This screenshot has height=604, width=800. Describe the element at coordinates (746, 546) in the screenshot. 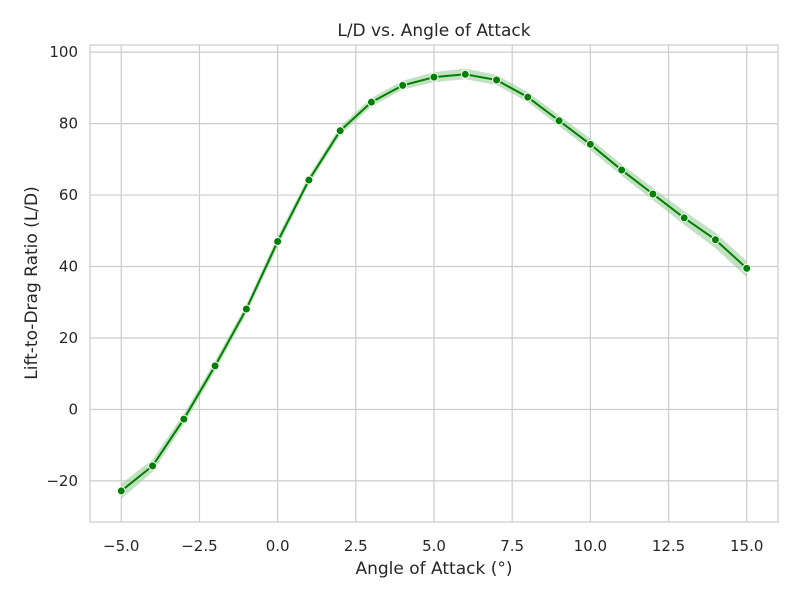

I see `x-tick-label: 15.0` at that location.